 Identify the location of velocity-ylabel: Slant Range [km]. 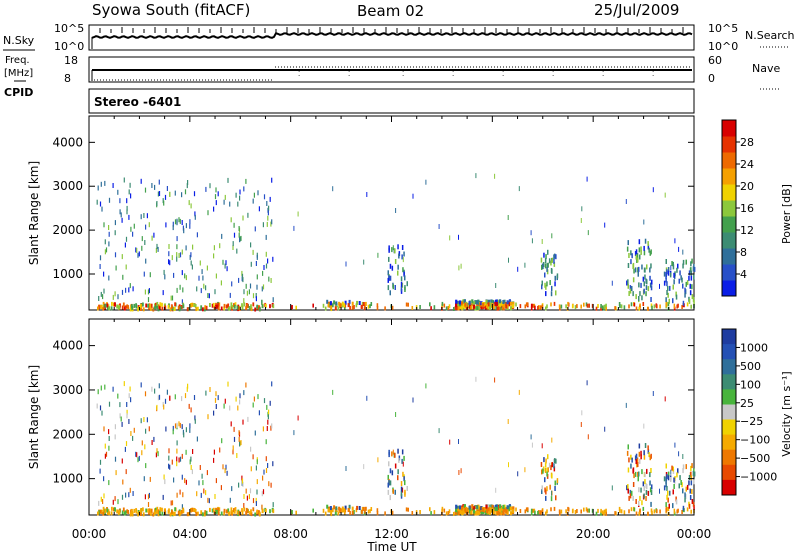
(34, 417).